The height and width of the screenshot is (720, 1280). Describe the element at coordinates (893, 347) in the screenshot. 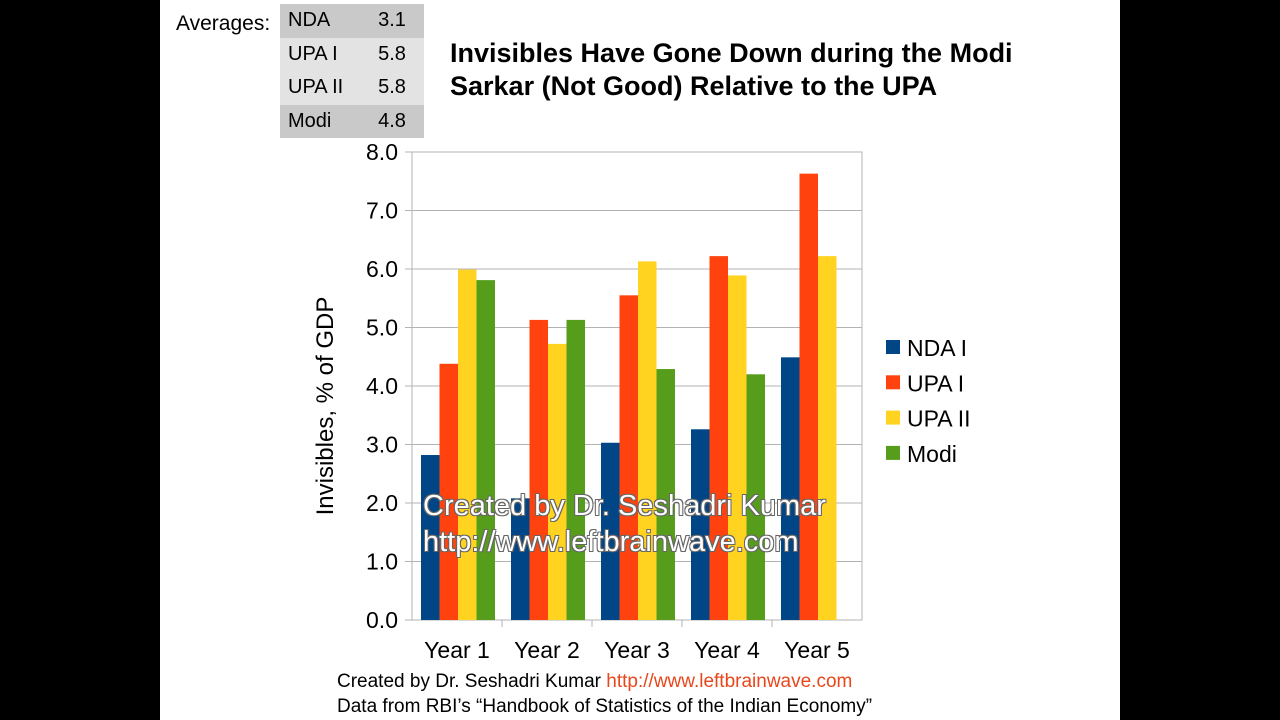

I see `legend-swatch-nda-i` at that location.